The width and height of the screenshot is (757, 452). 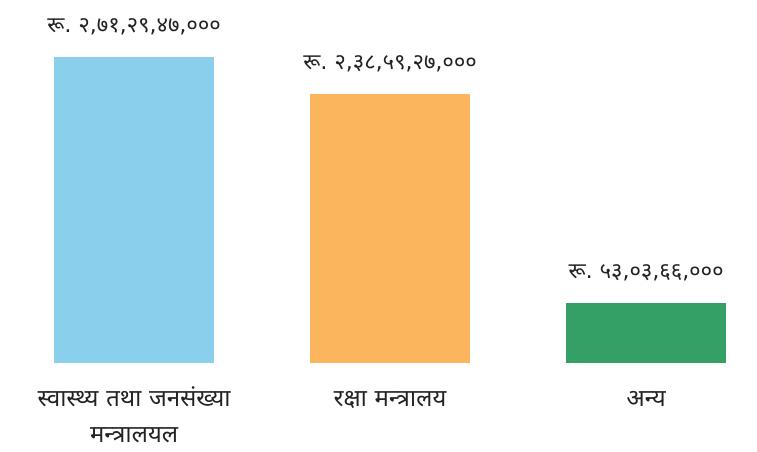 I want to click on category-label: रक्षा मन्त्रालय, so click(x=390, y=398).